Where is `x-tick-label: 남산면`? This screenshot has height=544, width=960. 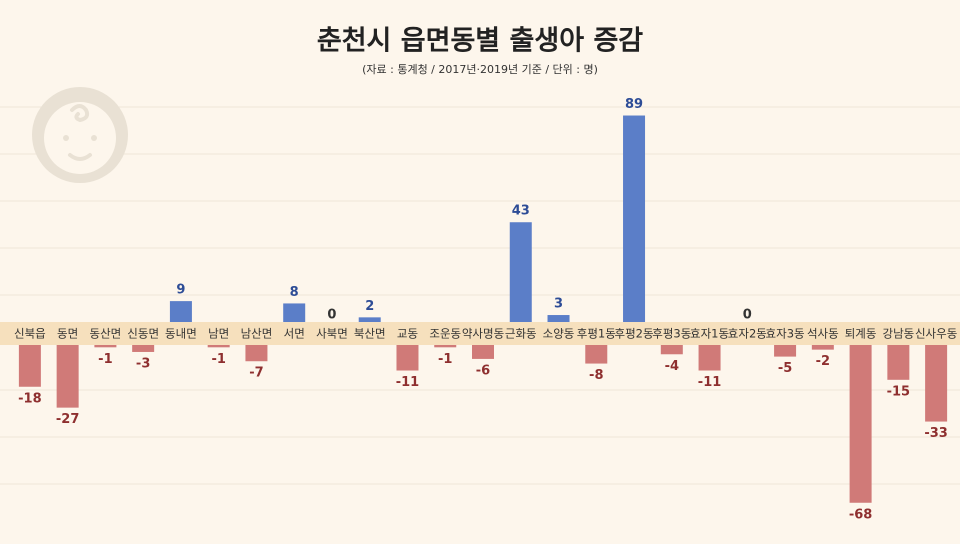
x-tick-label: 남산면 is located at coordinates (257, 334).